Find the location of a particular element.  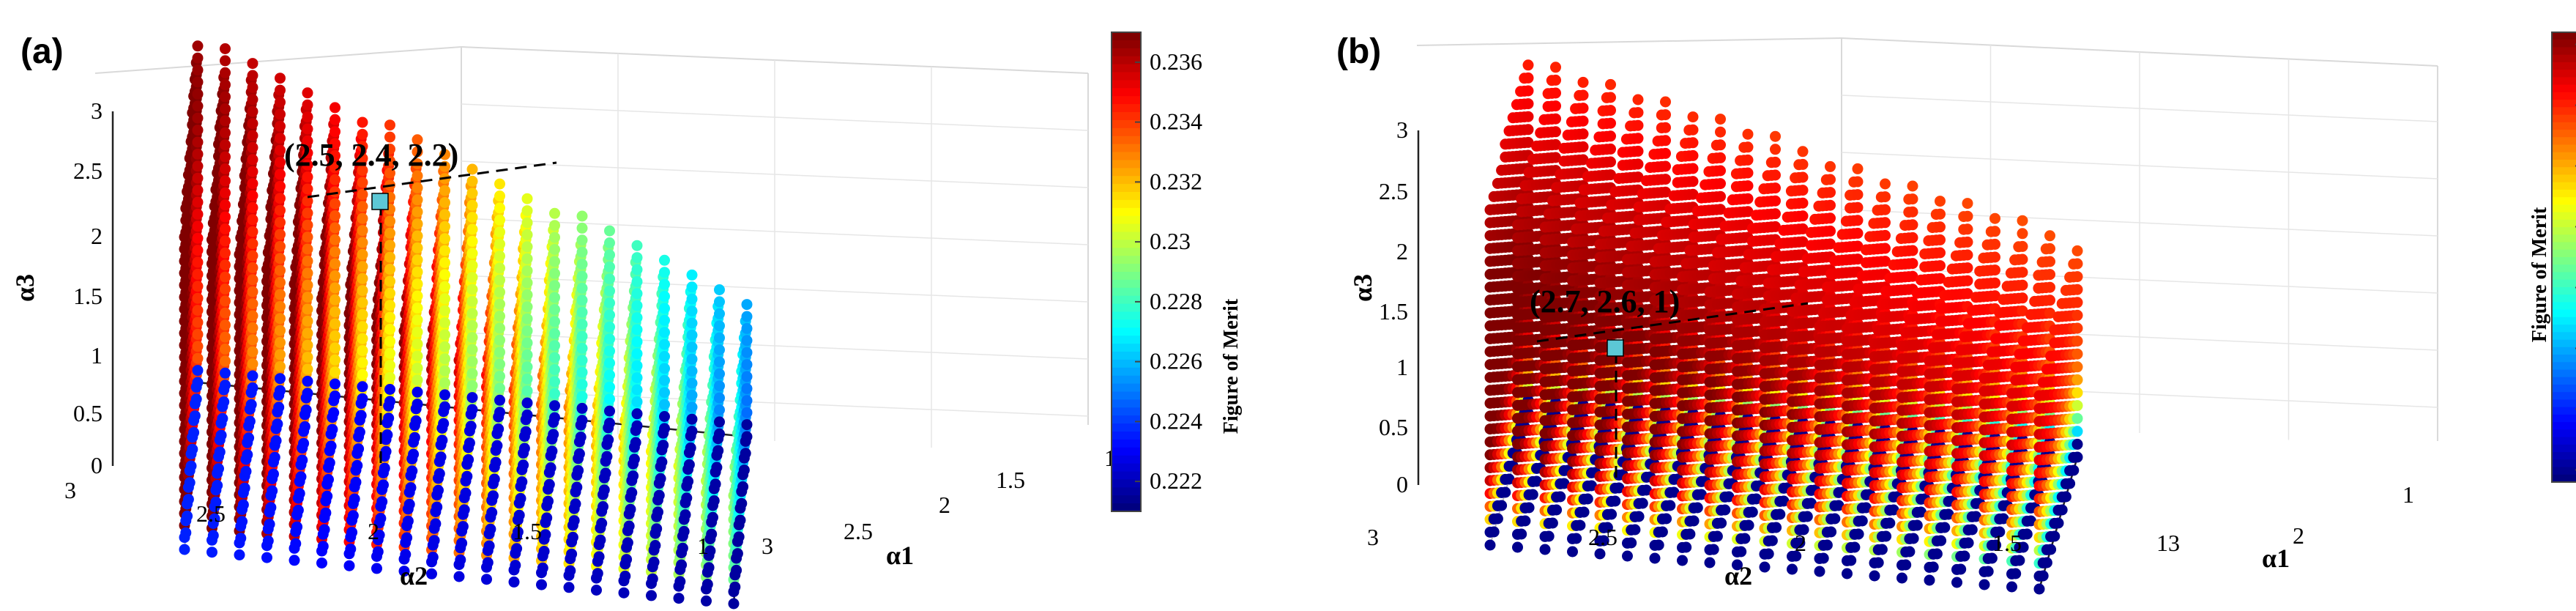

zlabel-tick: 1 is located at coordinates (97, 355).